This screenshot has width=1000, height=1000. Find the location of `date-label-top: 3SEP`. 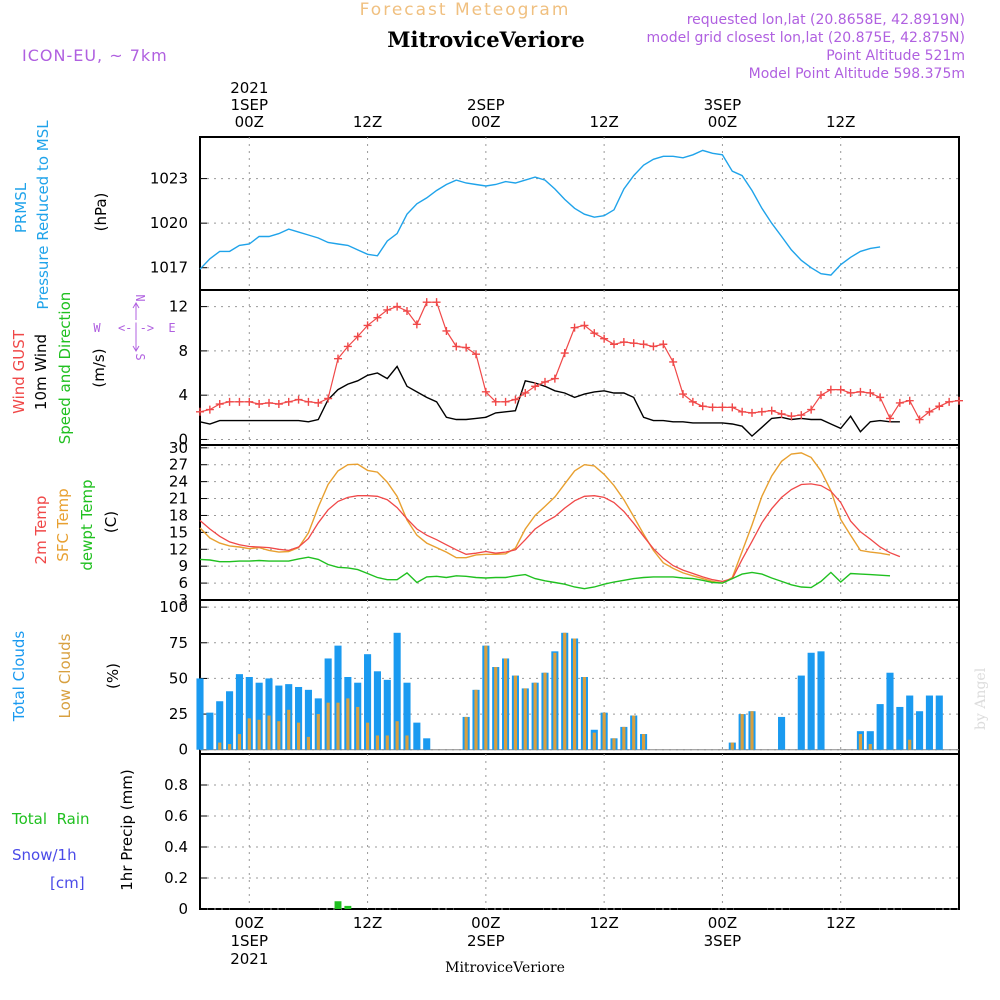

date-label-top: 3SEP is located at coordinates (723, 105).